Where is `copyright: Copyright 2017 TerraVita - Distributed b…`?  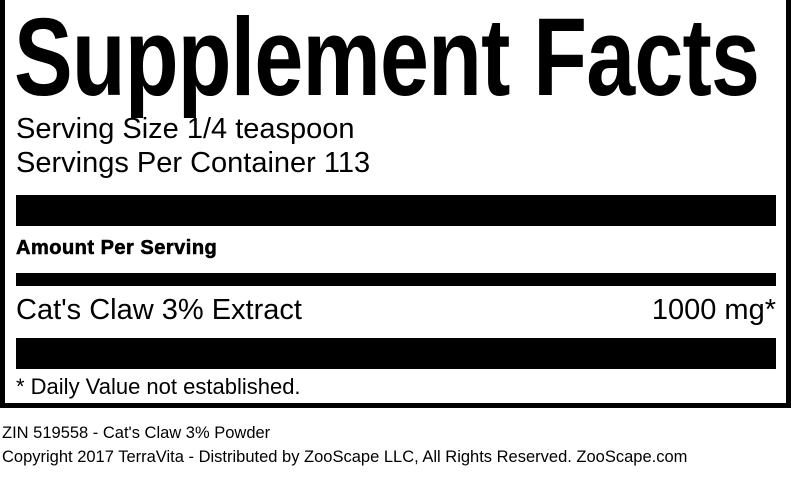
copyright: Copyright 2017 TerraVita - Distributed b… is located at coordinates (345, 457).